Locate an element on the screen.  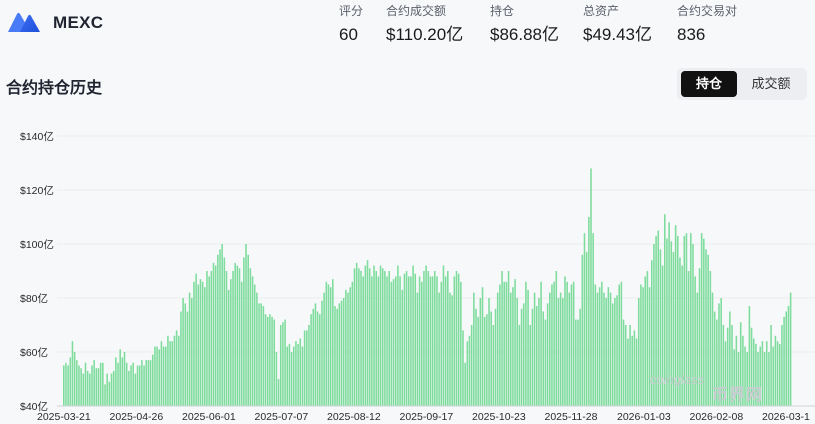
tab-open-interest: 持仓 is located at coordinates (709, 84).